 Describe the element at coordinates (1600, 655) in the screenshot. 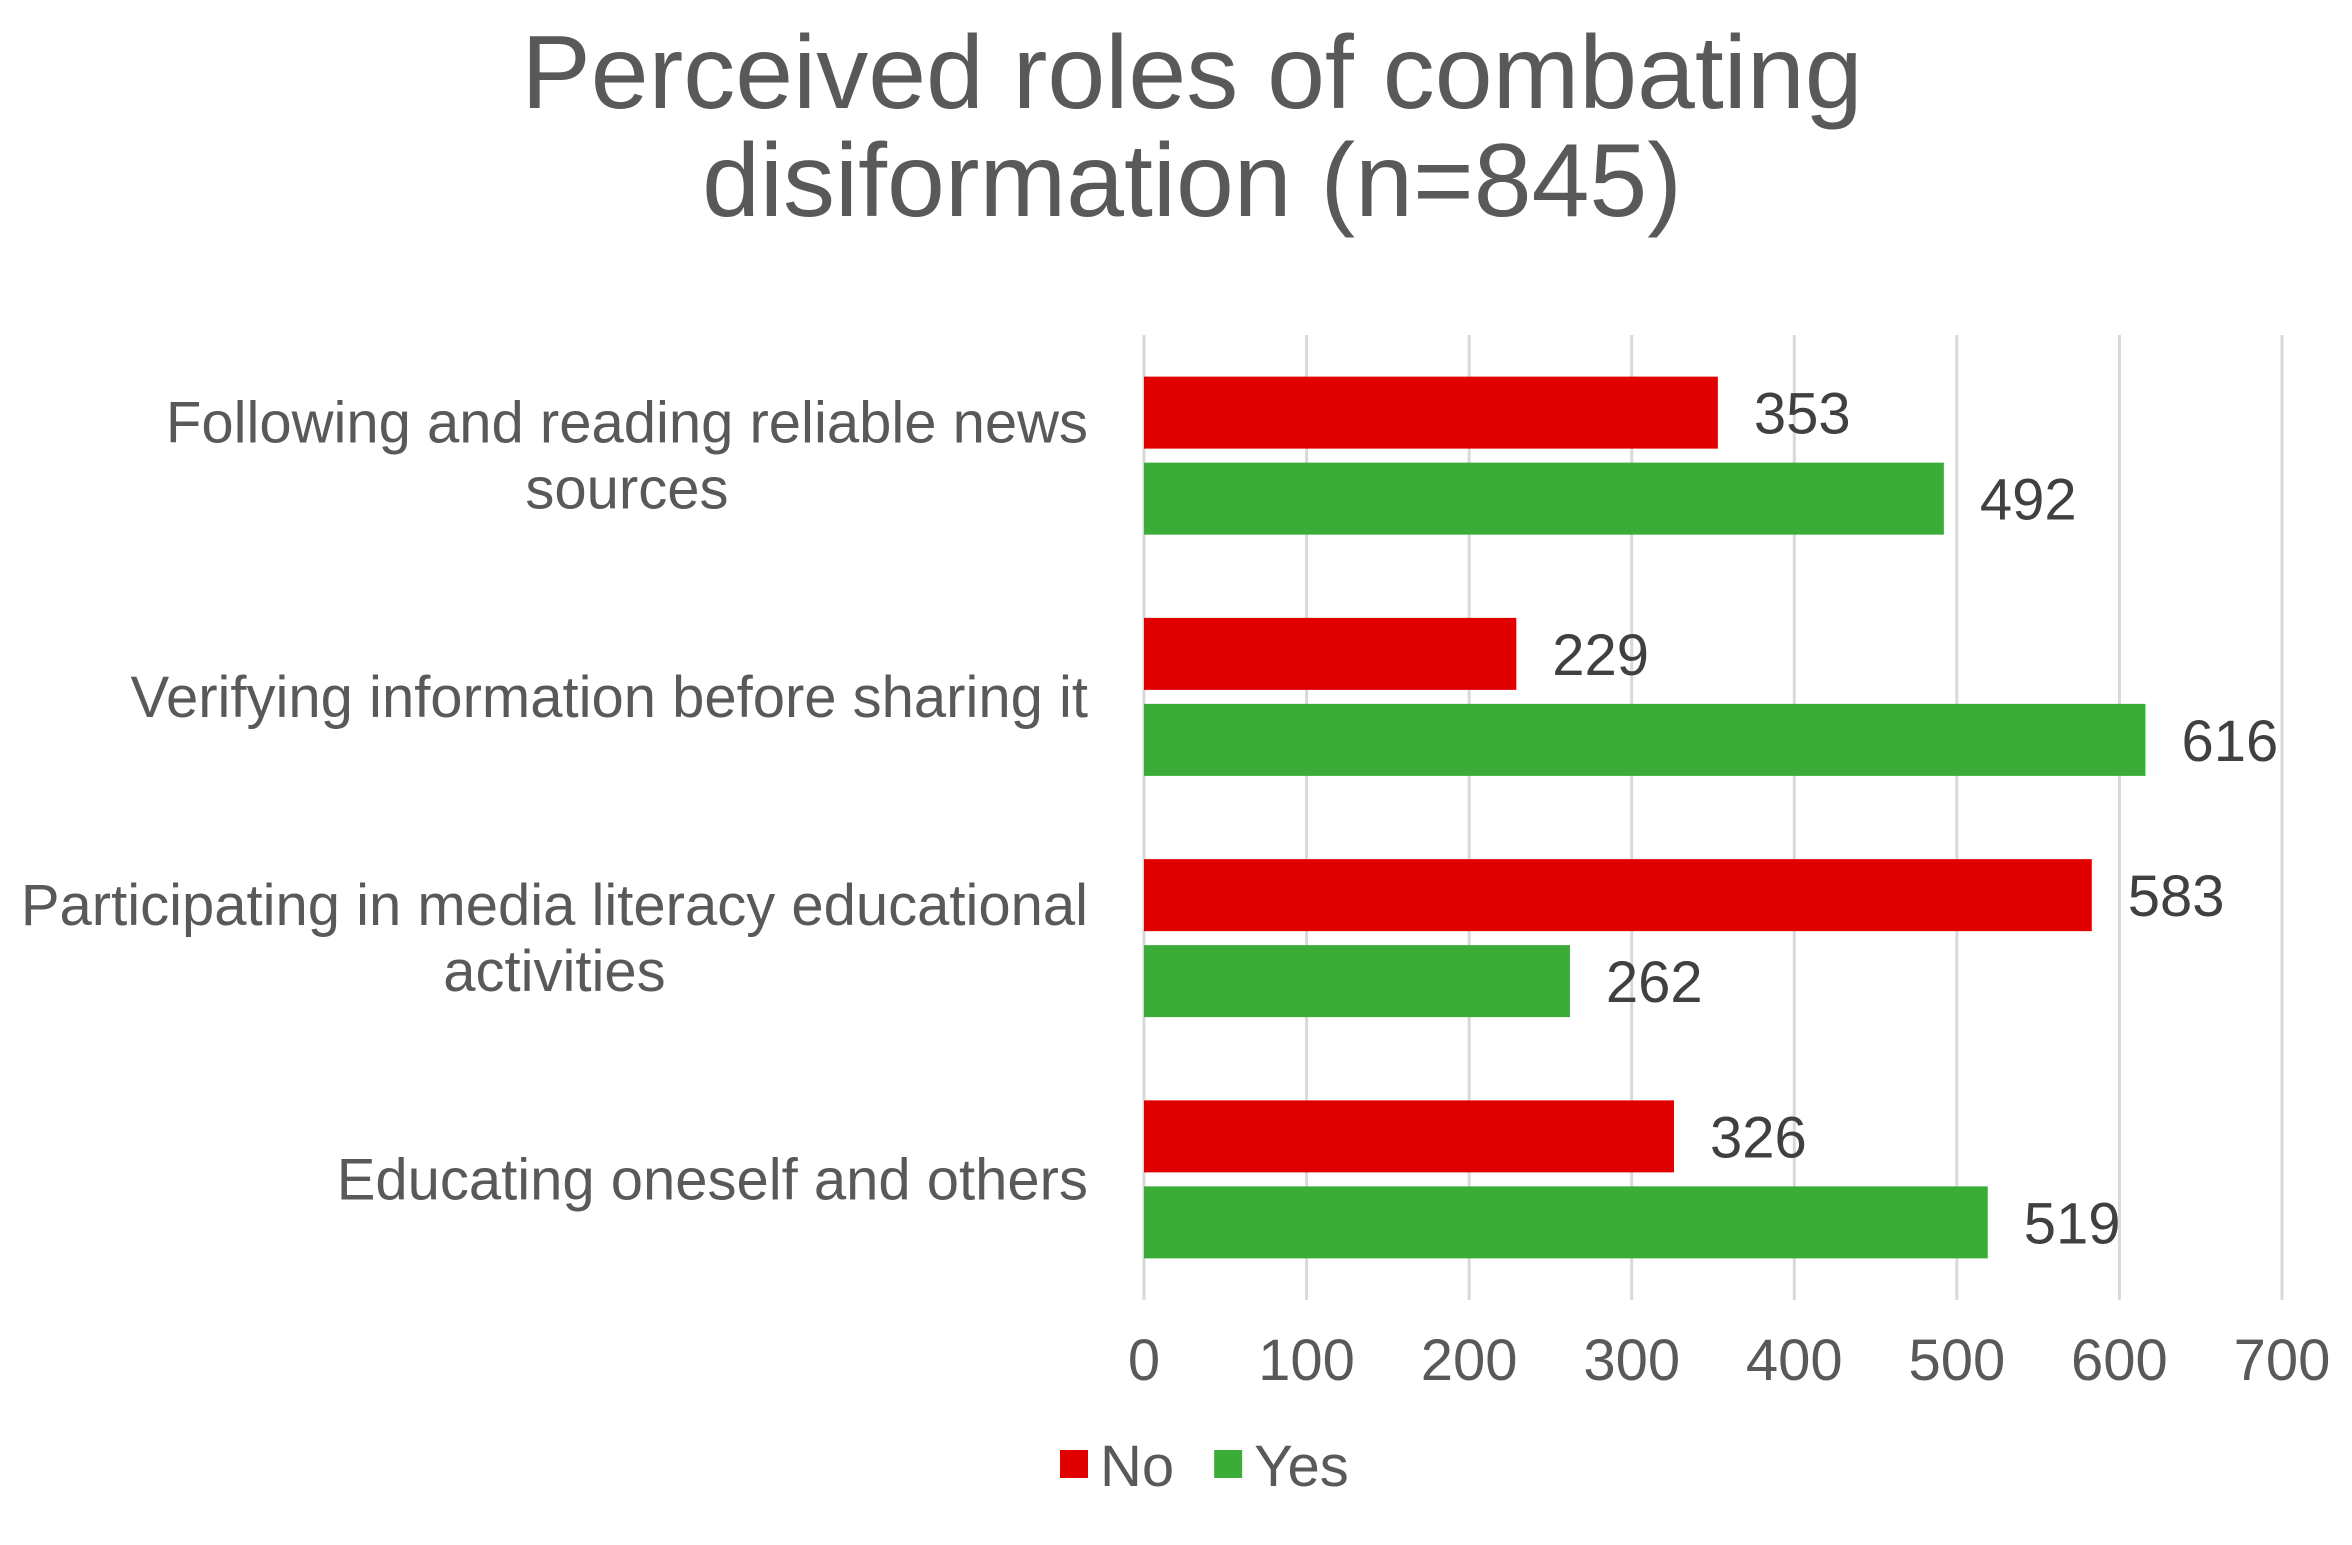

I see `data-label: 229` at that location.